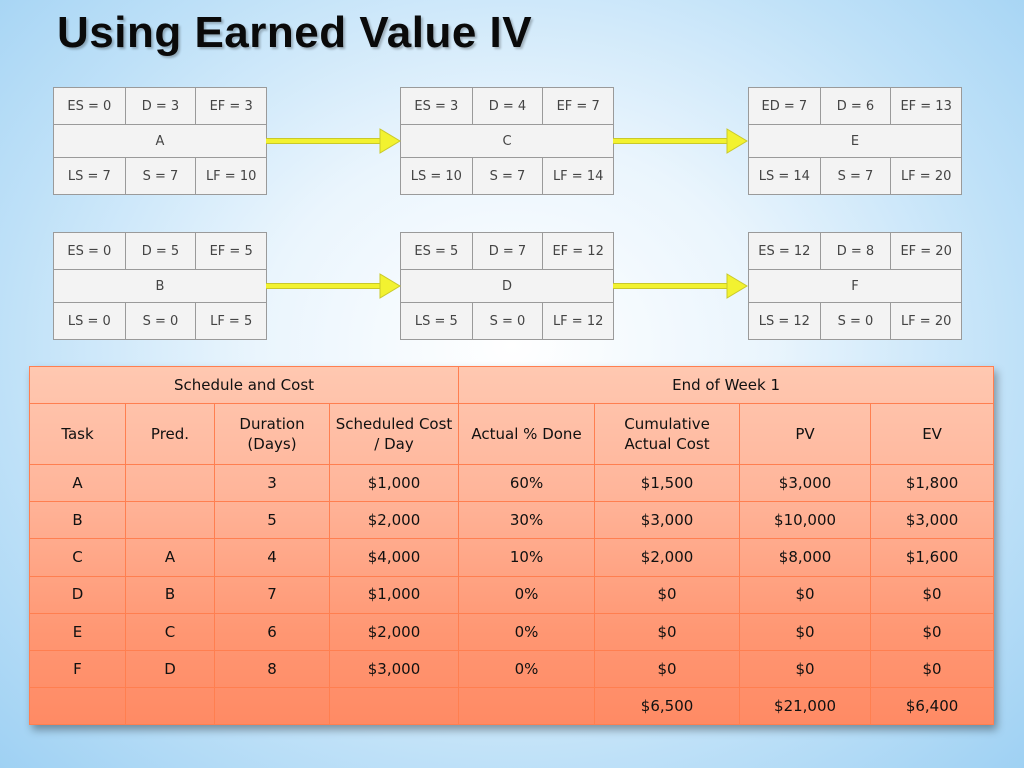  I want to click on table-row: B 5 $2,000 30% $3,000 $10,000 $3,000, so click(512, 520).